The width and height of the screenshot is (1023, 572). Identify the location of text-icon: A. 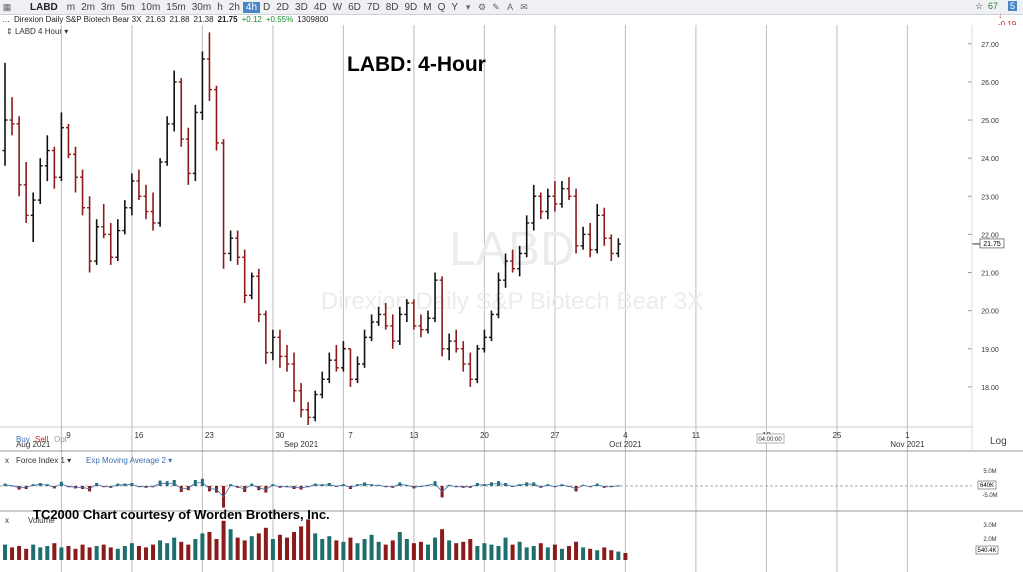
(510, 7).